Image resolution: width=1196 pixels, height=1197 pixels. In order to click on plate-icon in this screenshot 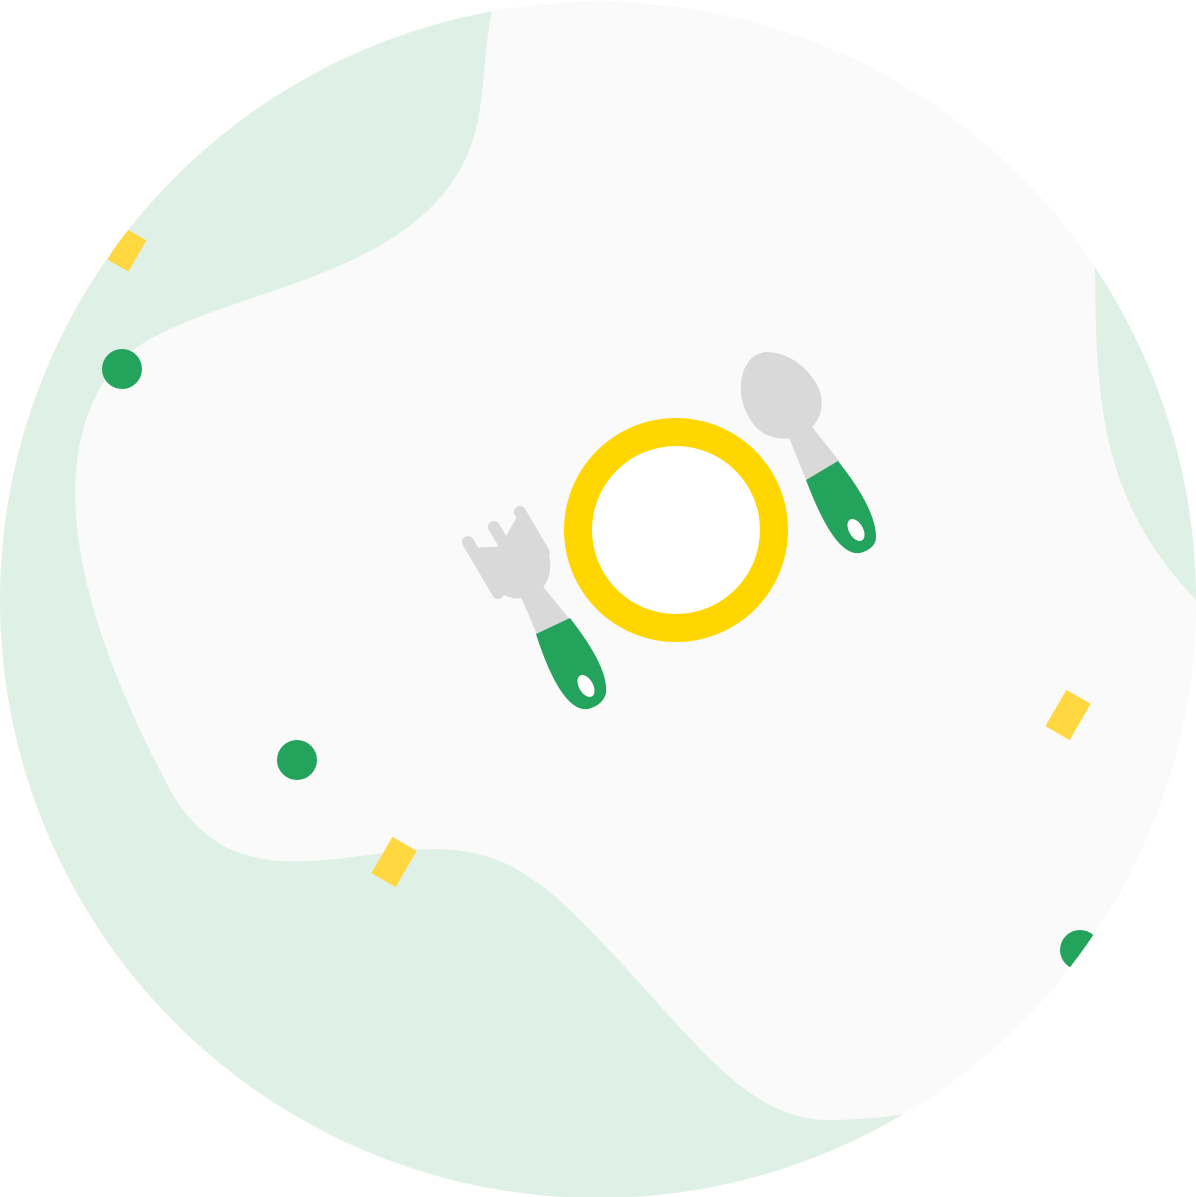, I will do `click(676, 530)`.